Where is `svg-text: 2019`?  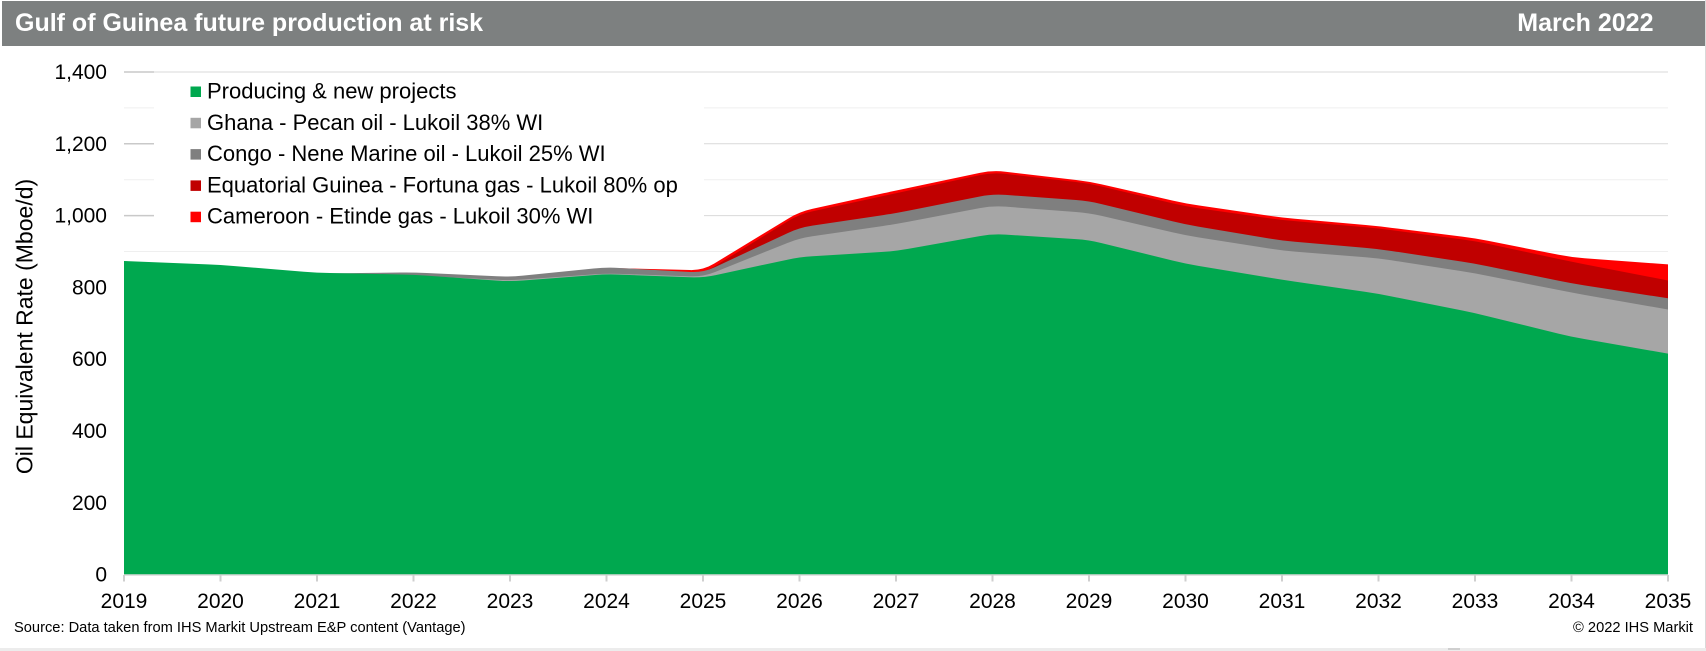 svg-text: 2019 is located at coordinates (124, 601).